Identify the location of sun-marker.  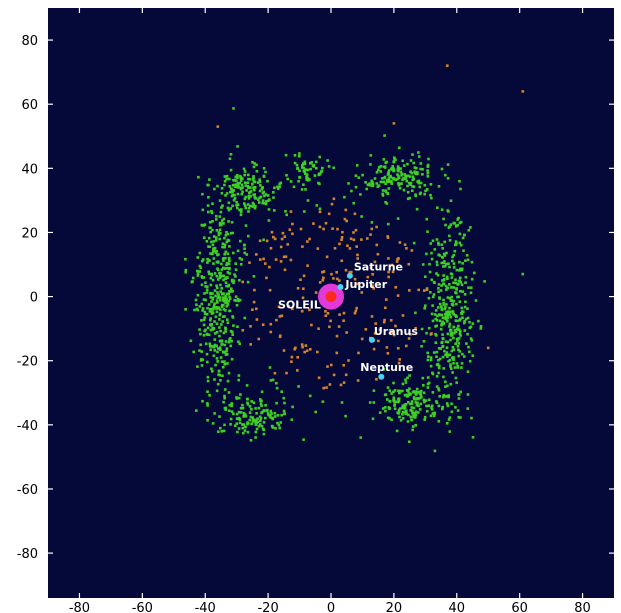
(331, 297).